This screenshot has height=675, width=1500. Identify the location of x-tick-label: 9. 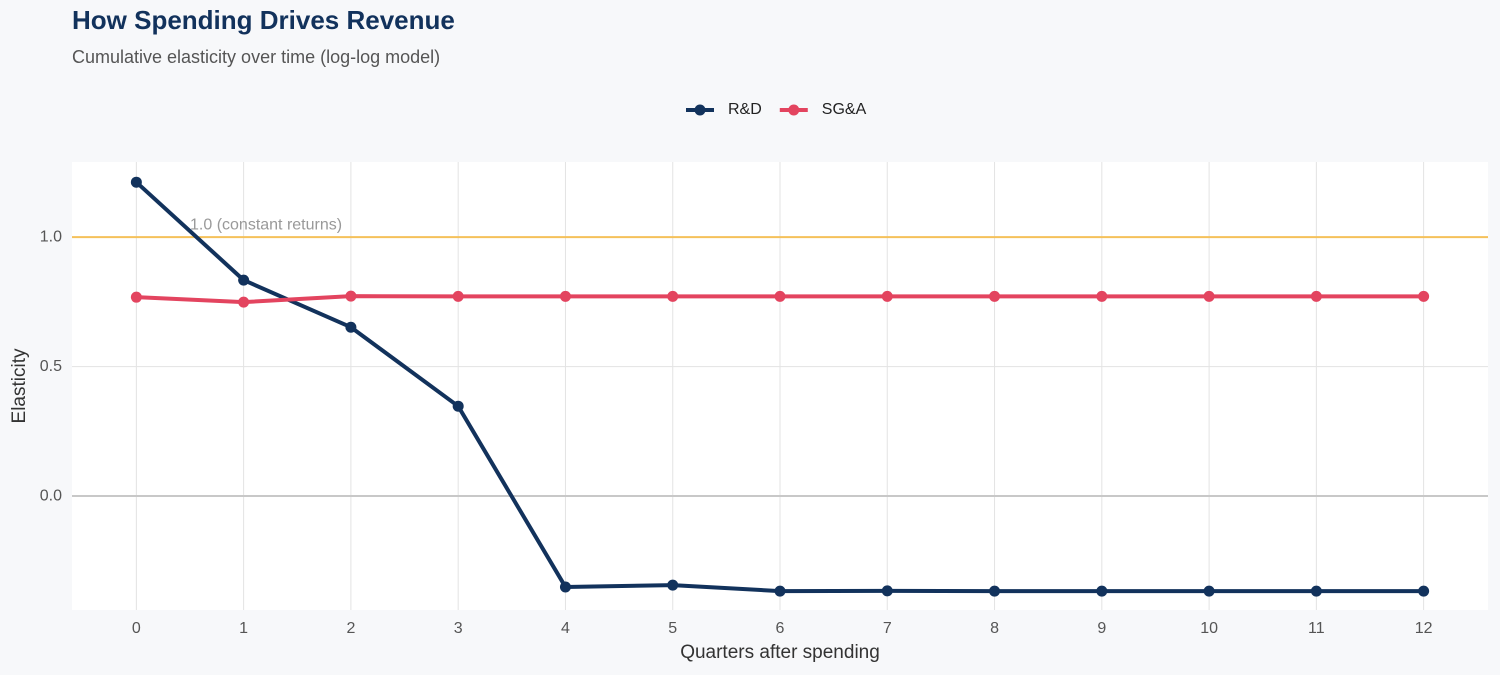
(1101, 628).